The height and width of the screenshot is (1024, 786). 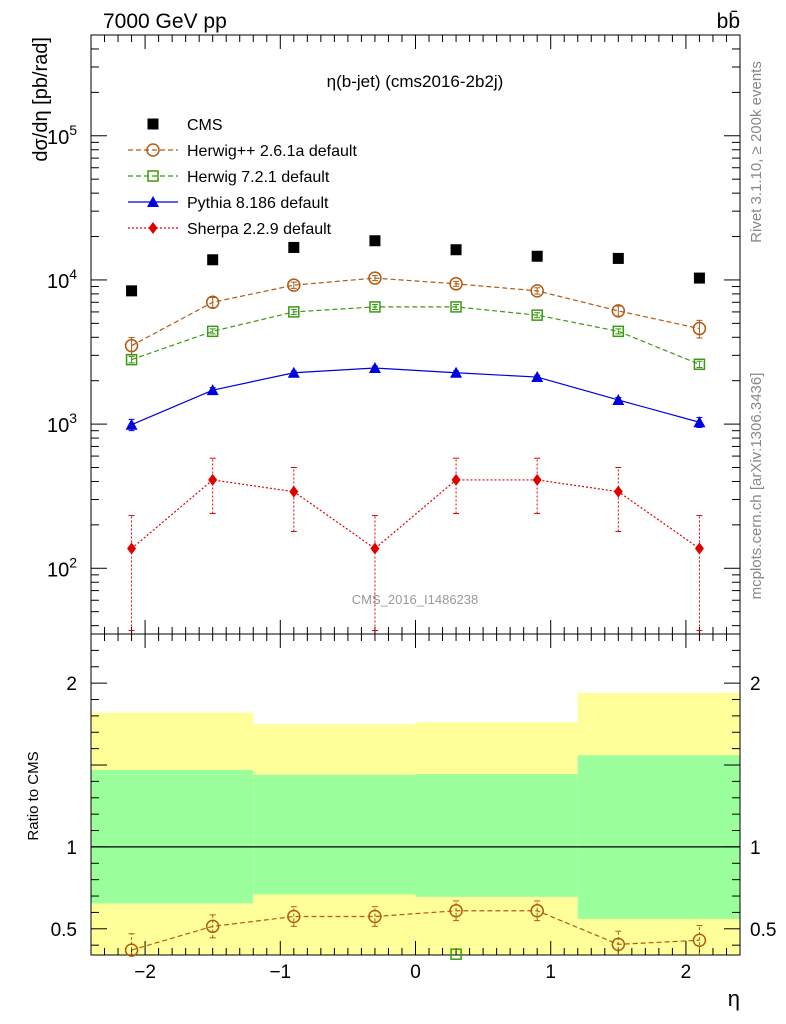 What do you see at coordinates (550, 972) in the screenshot?
I see `x-tick-label: 1` at bounding box center [550, 972].